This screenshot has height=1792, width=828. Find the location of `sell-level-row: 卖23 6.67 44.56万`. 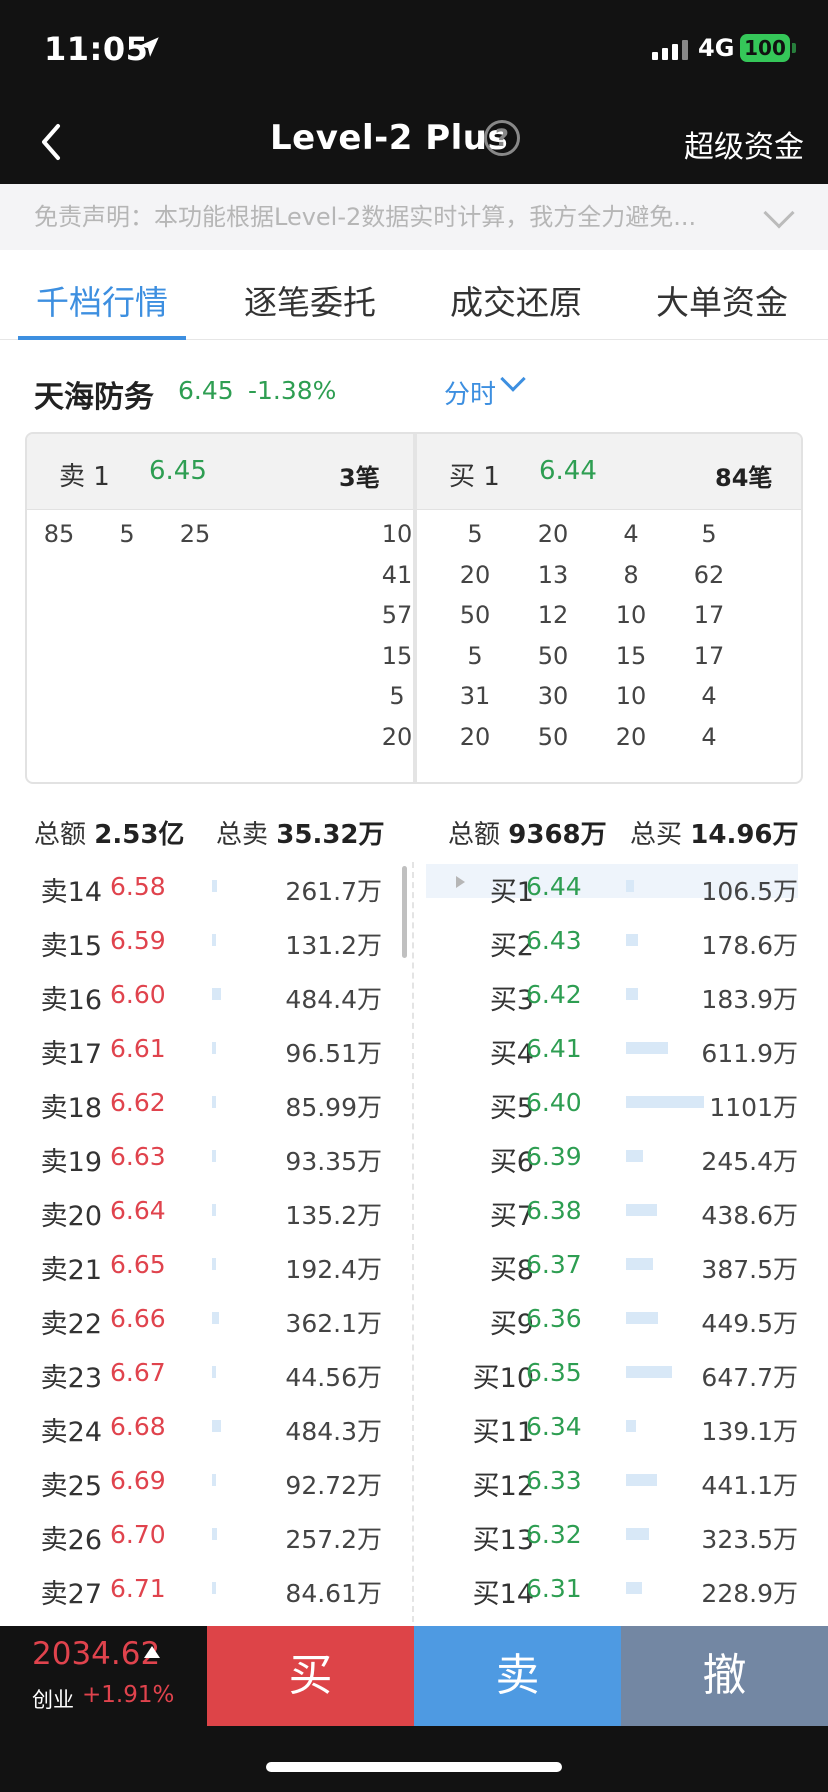

sell-level-row: 卖23 6.67 44.56万 is located at coordinates (205, 1375).